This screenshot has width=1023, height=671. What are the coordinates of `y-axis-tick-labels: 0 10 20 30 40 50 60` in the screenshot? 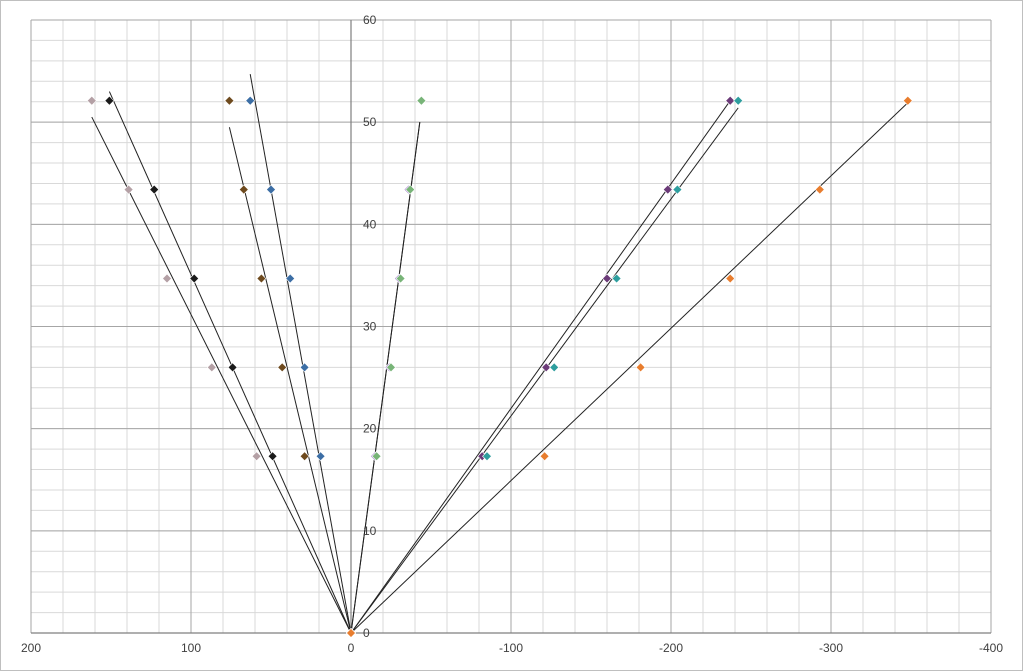 It's located at (370, 326).